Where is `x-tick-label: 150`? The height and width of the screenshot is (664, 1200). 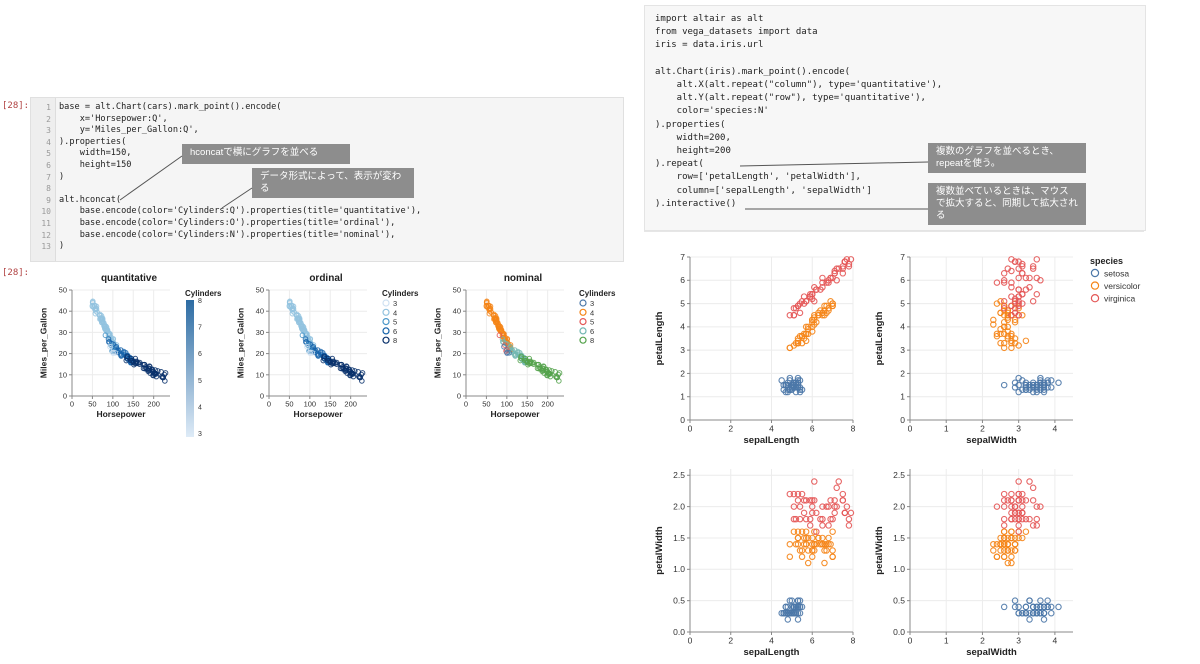
x-tick-label: 150 is located at coordinates (330, 404).